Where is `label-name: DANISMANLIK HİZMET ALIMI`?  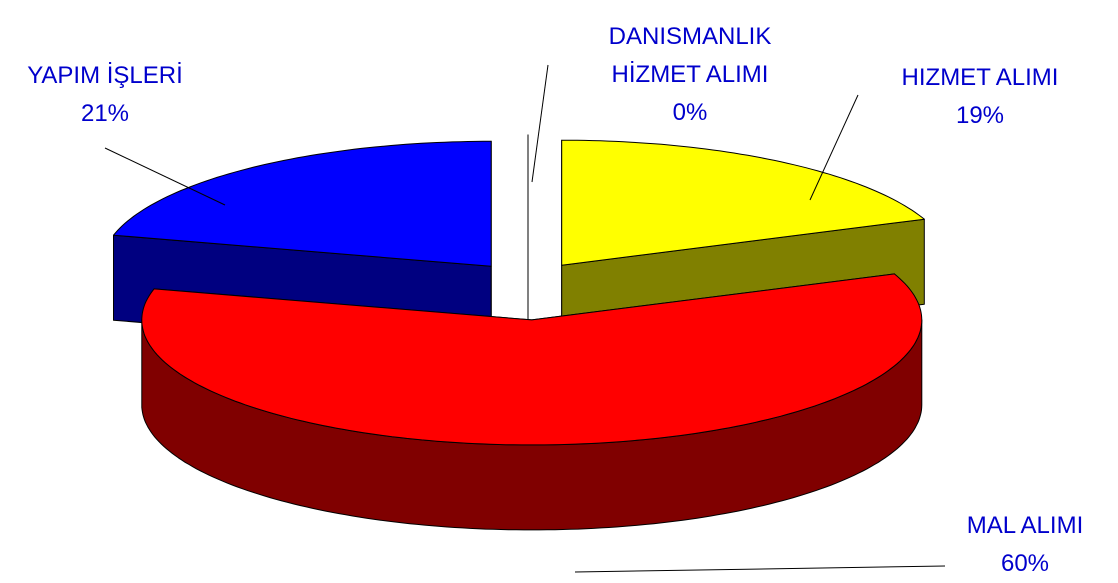
label-name: DANISMANLIK HİZMET ALIMI is located at coordinates (690, 55).